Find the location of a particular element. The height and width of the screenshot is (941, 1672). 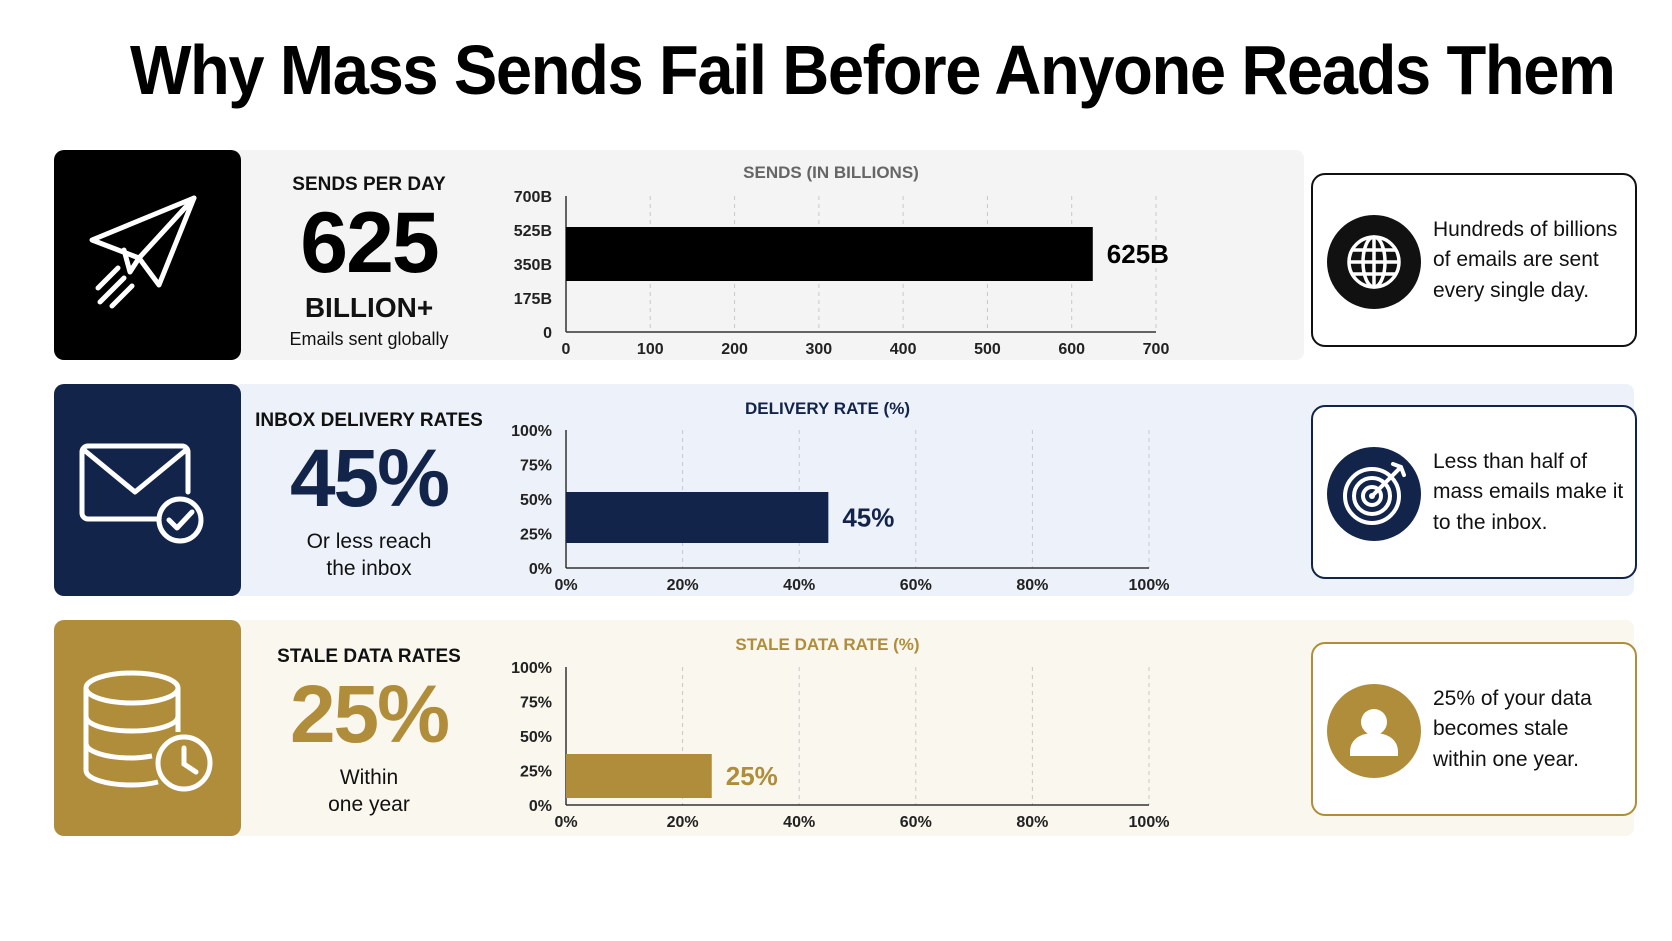

x-tick-label: 100 is located at coordinates (650, 349).